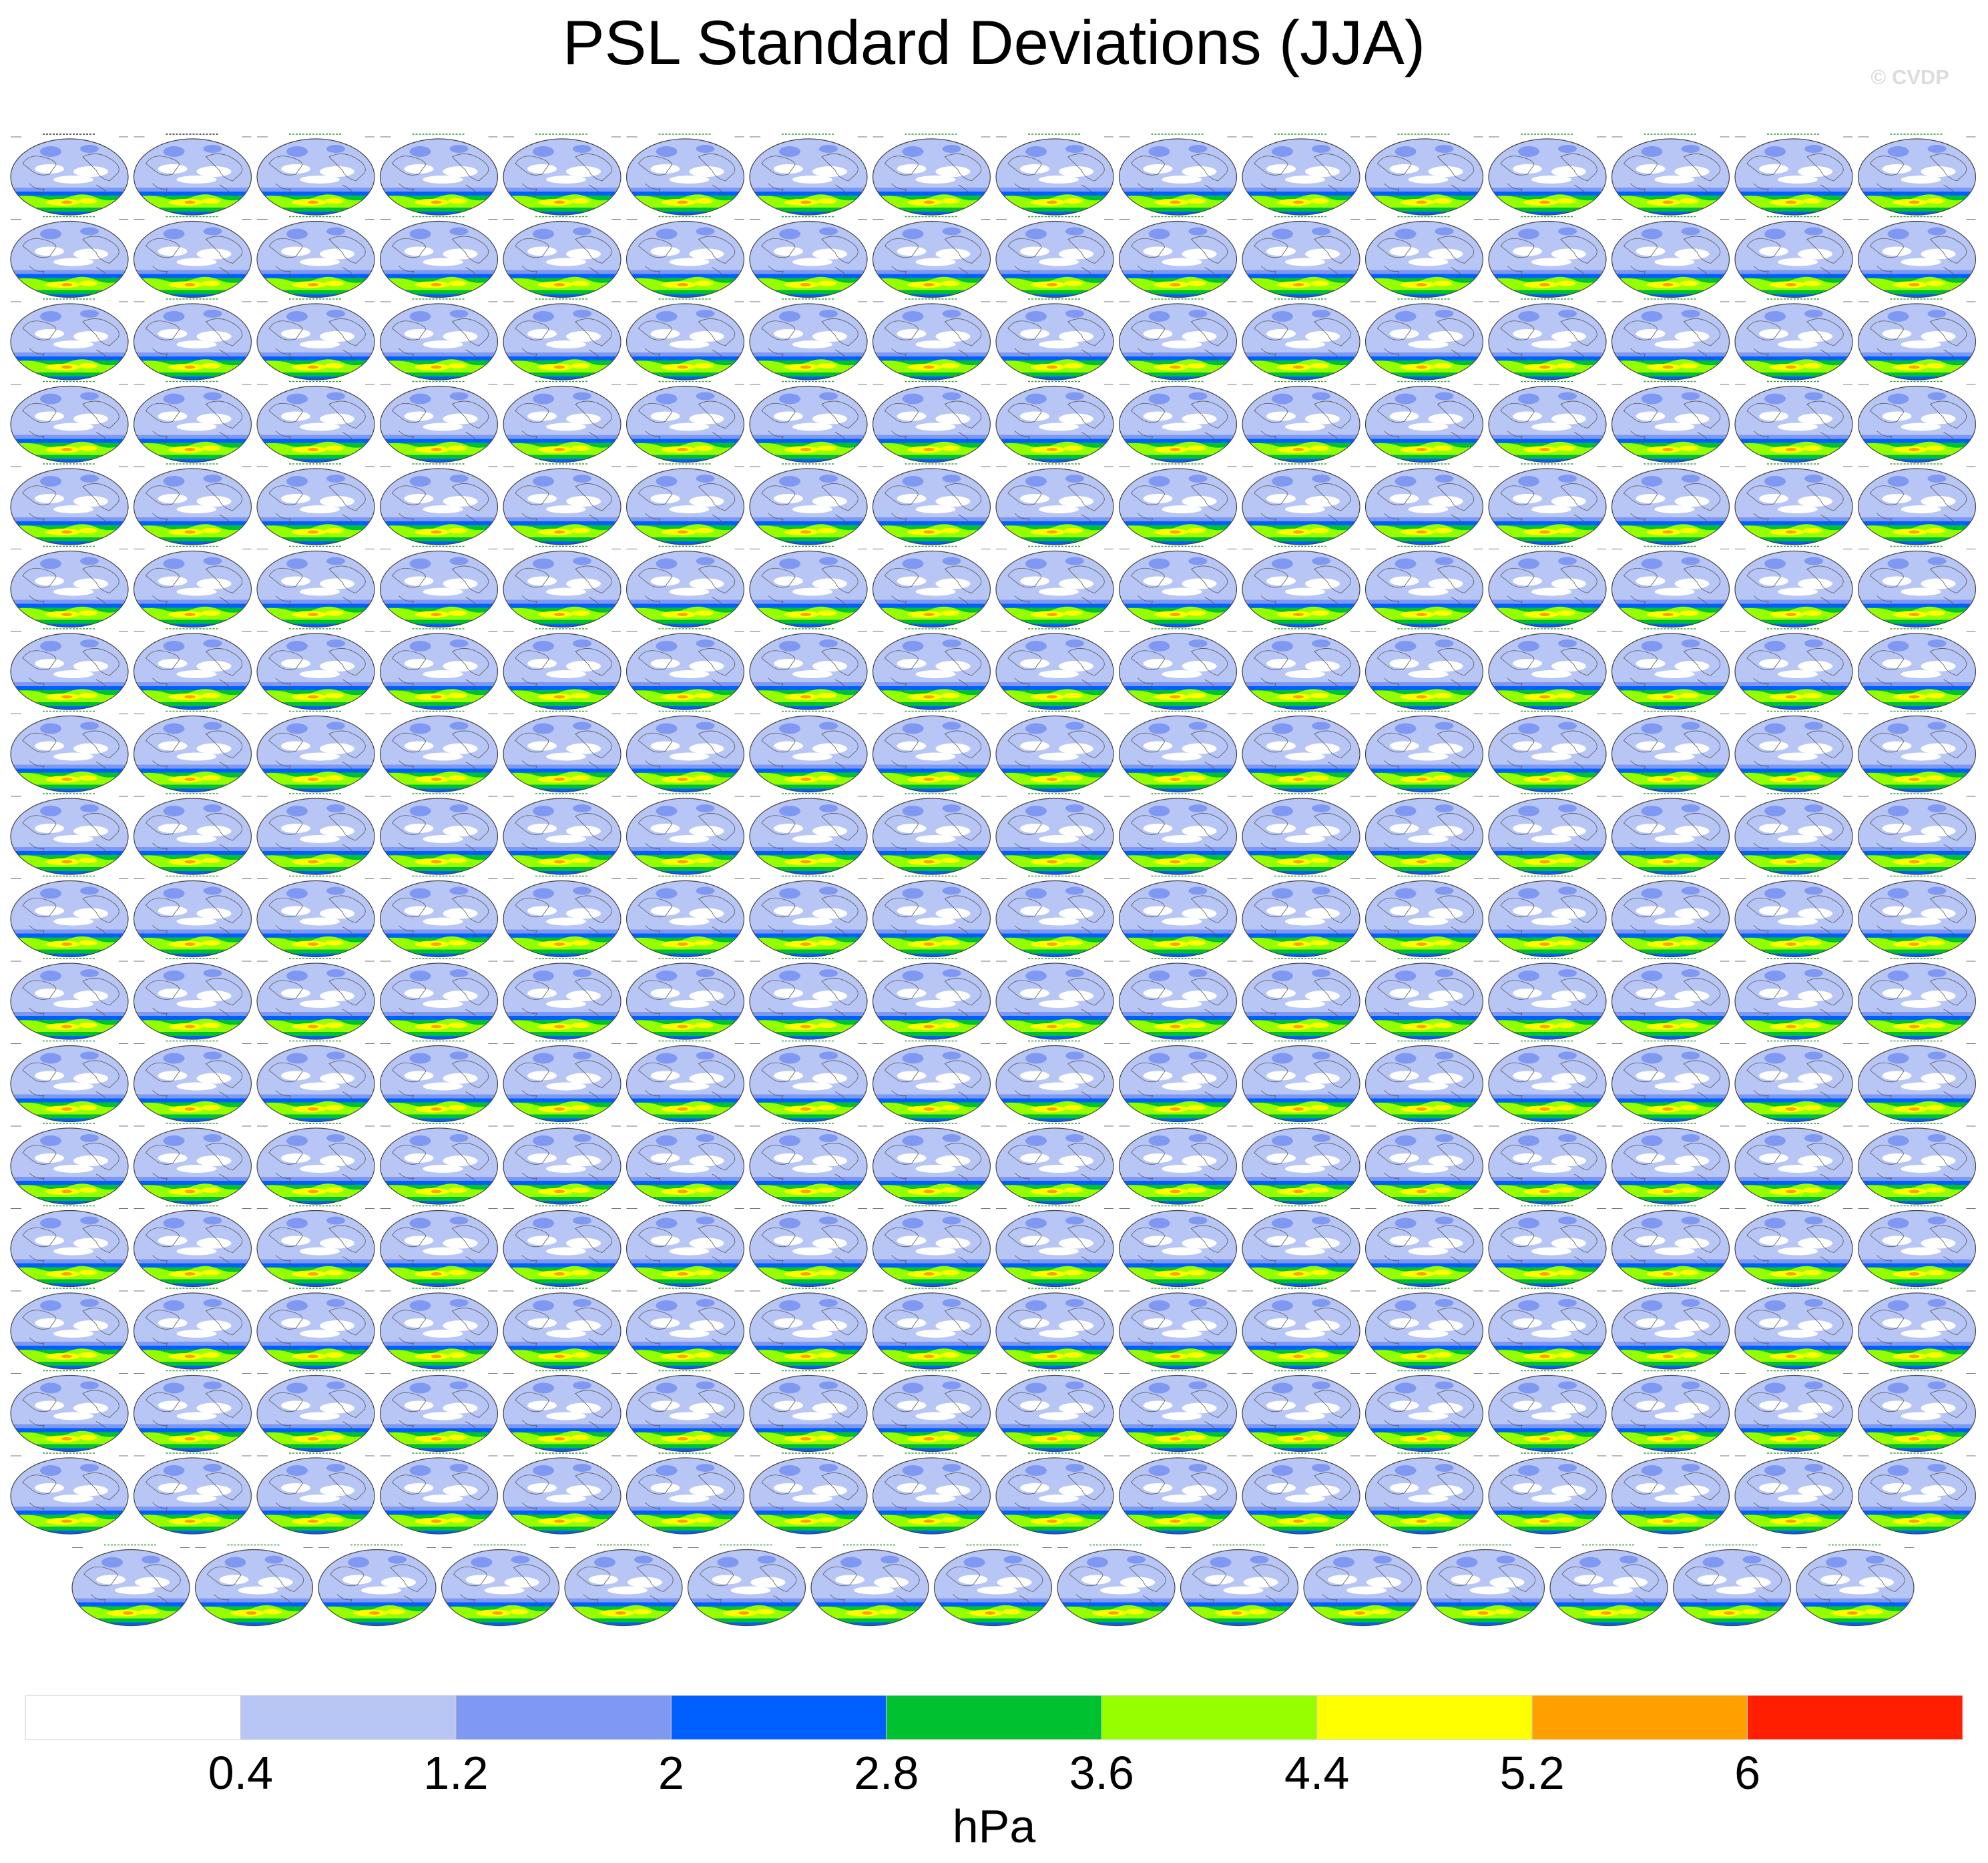  What do you see at coordinates (1639, 1717) in the screenshot?
I see `colorbar-swatch` at bounding box center [1639, 1717].